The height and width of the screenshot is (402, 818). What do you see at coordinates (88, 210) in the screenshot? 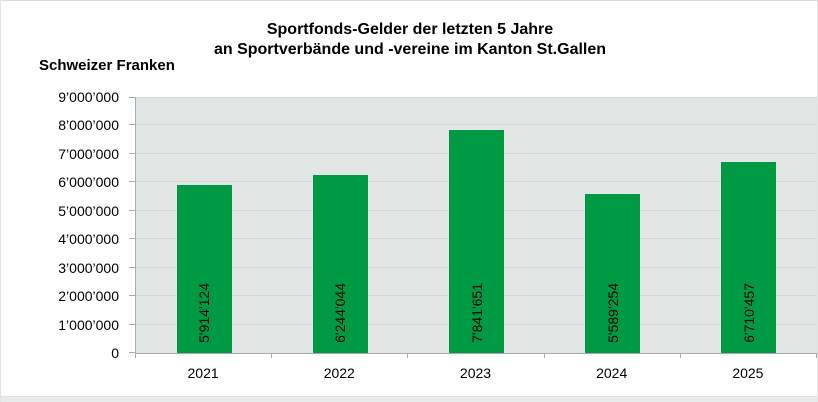
I see `y-axis-tick-label: 5’000’000` at bounding box center [88, 210].